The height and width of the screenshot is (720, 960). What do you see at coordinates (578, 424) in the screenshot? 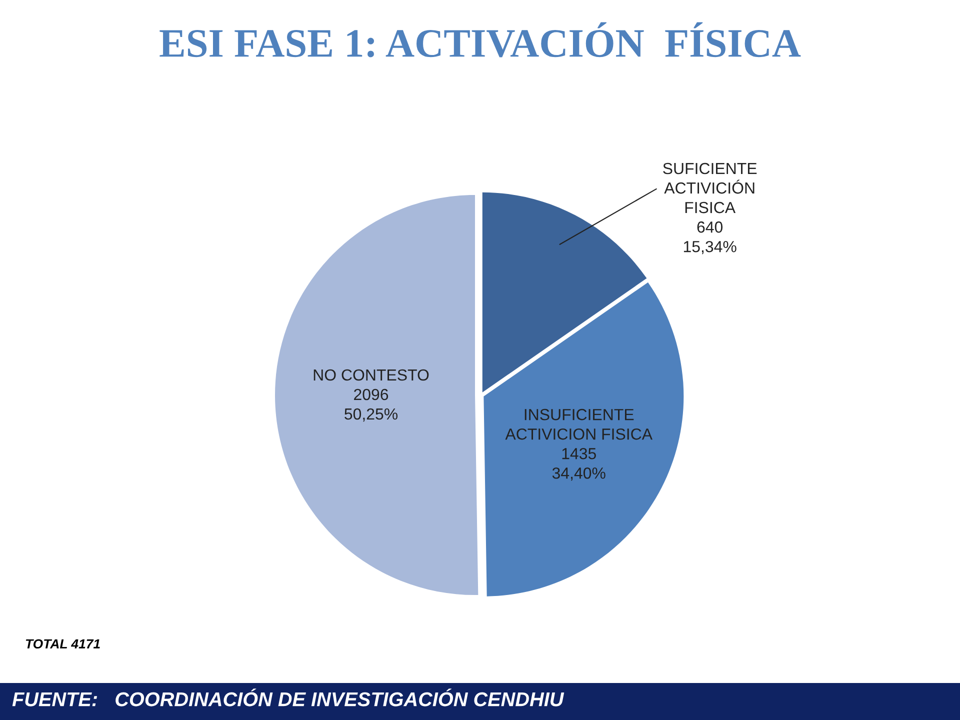
I see `slice-label: INSUFICIENTE ACTIVICION FISICA` at bounding box center [578, 424].